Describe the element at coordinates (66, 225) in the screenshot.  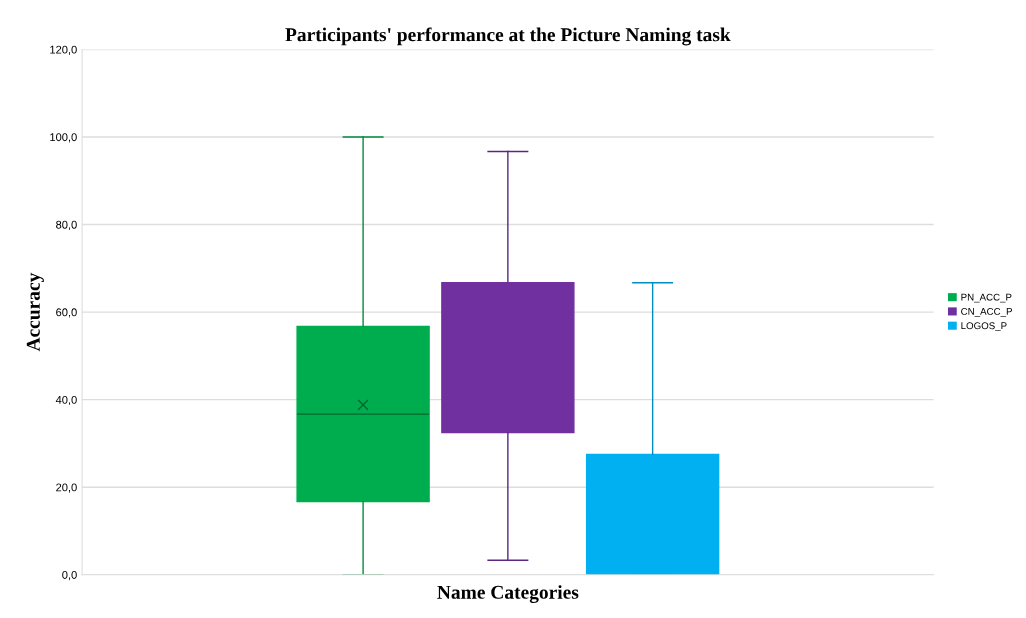
I see `y-tick-label: 80,0` at that location.